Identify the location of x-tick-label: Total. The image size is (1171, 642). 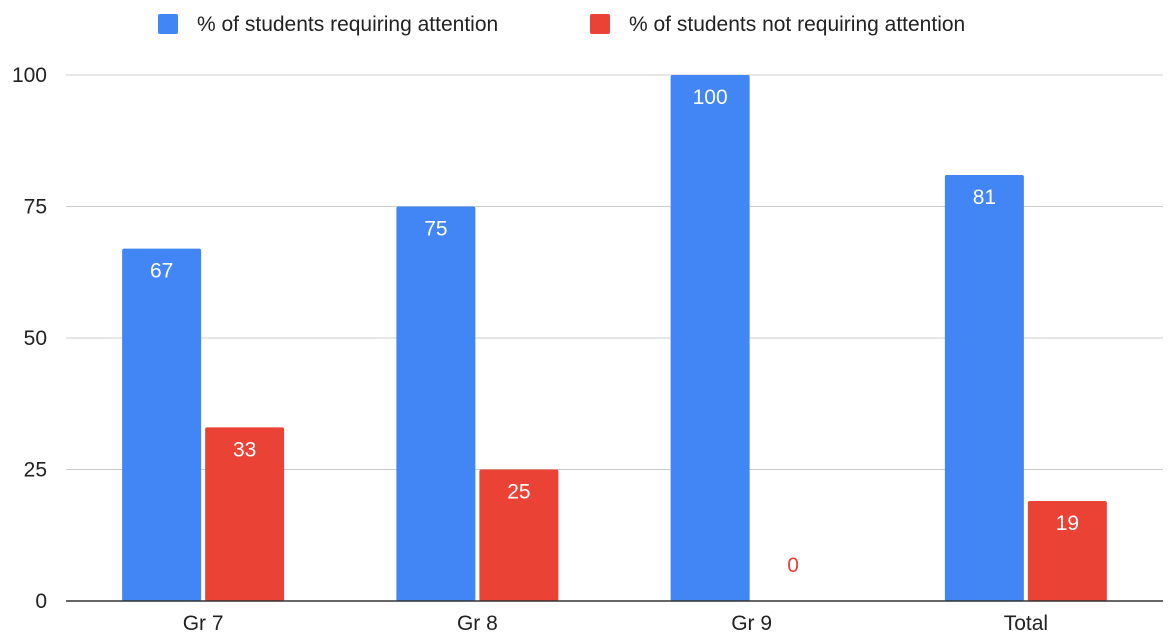
(1026, 623).